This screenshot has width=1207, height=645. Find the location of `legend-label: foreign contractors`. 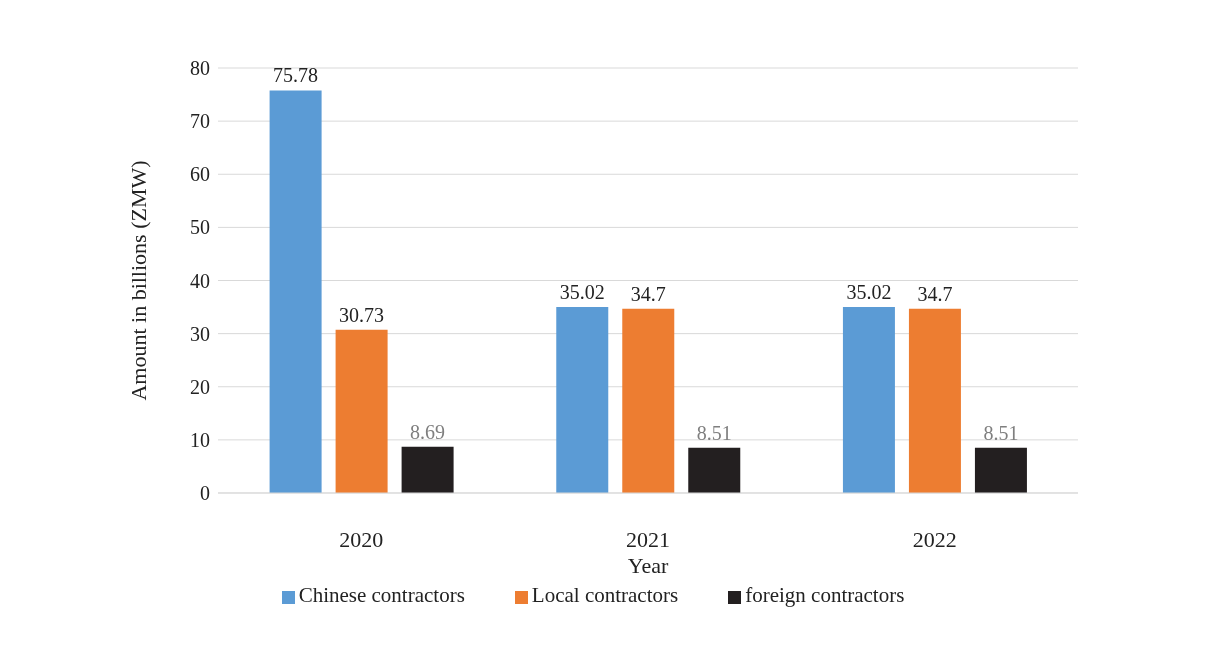

legend-label: foreign contractors is located at coordinates (825, 595).